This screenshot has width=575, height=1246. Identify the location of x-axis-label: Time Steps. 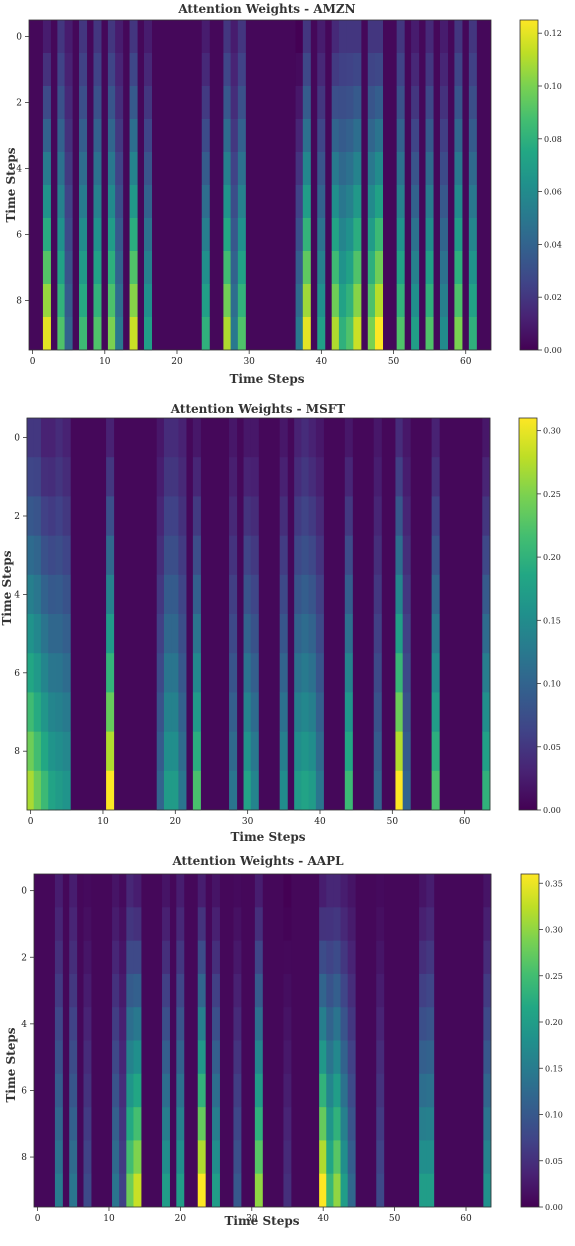
(268, 837).